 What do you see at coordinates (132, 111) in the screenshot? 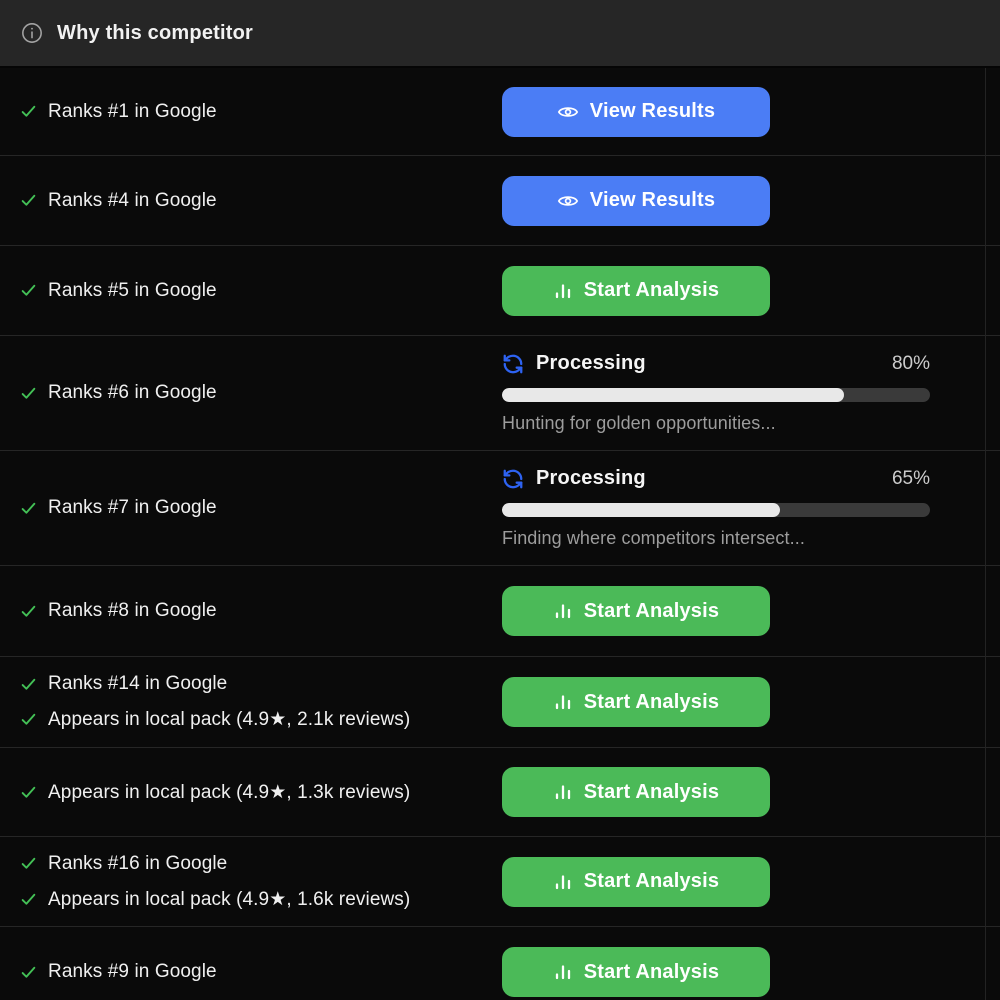
I see `reason-text: Ranks #1 in Google` at bounding box center [132, 111].